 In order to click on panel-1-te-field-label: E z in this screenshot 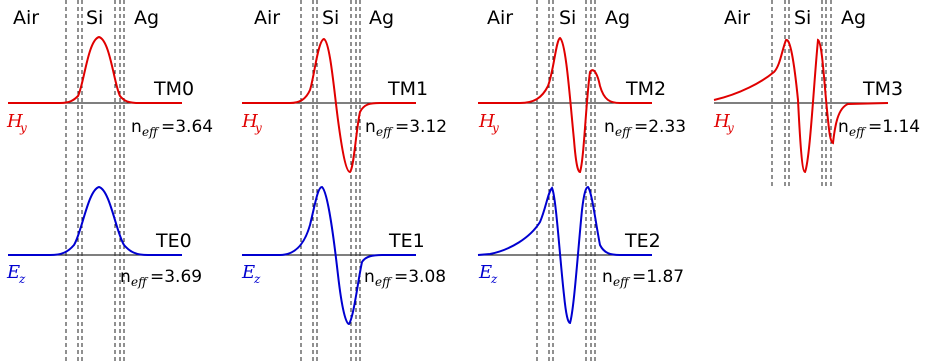, I will do `click(251, 274)`.